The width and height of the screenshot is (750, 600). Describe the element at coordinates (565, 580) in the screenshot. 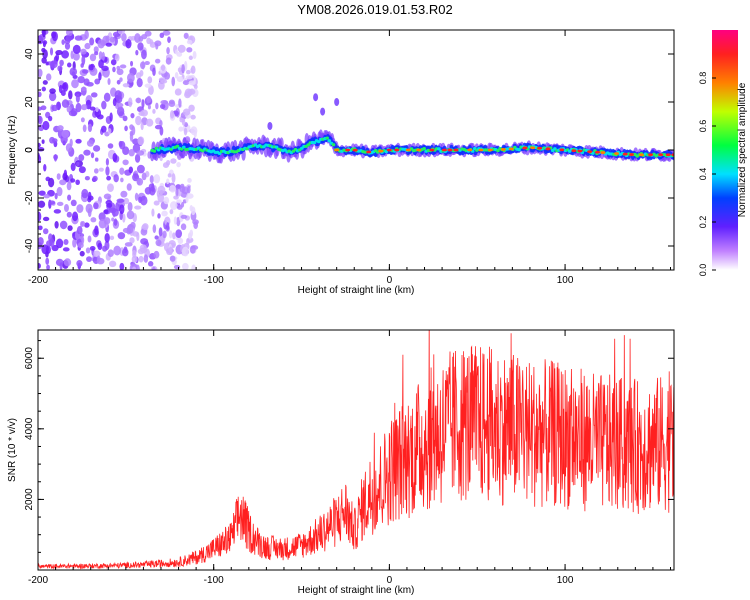

I see `snr-x-tick-label: 100` at that location.